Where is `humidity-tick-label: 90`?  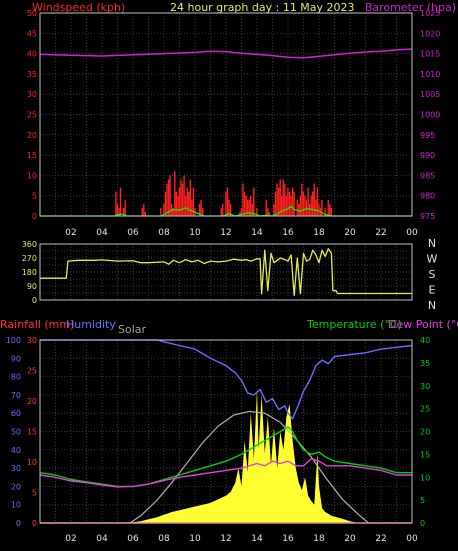
humidity-tick-label: 90 is located at coordinates (16, 358).